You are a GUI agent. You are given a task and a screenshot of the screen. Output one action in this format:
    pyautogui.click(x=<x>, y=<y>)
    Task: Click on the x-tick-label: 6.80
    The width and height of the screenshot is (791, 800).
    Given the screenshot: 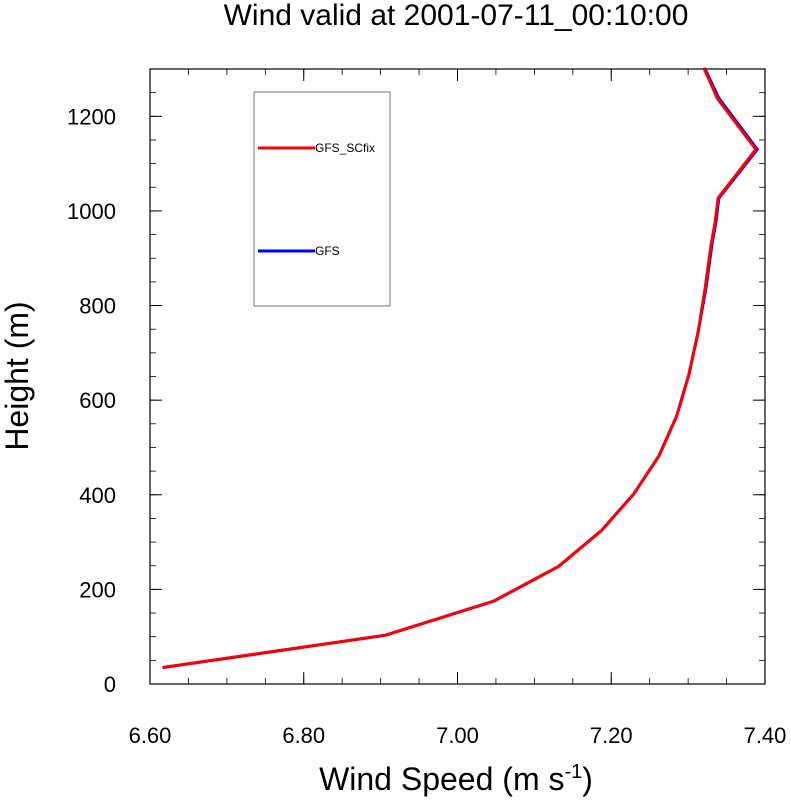 What is the action you would take?
    pyautogui.click(x=303, y=735)
    